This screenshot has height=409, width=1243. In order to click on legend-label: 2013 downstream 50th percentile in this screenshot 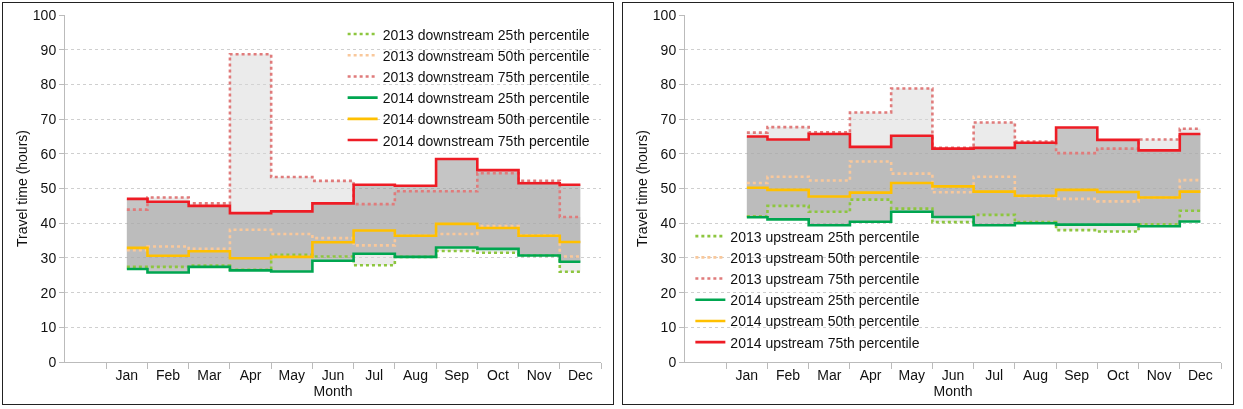, I will do `click(486, 55)`.